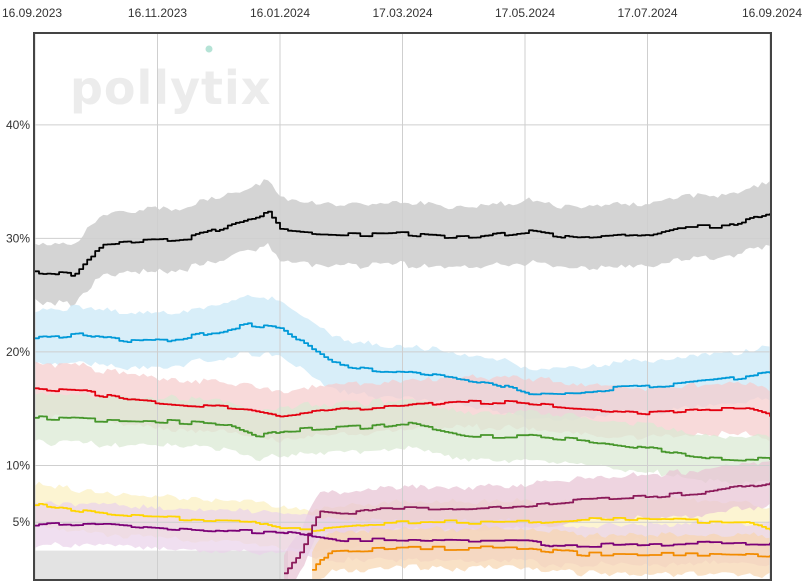  I want to click on x-tick-label: 17.03.2024, so click(402, 13).